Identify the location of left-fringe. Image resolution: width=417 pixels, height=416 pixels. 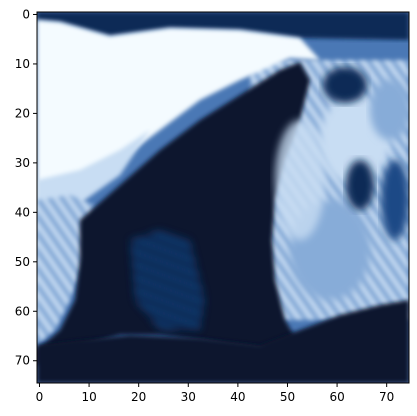
(93, 230).